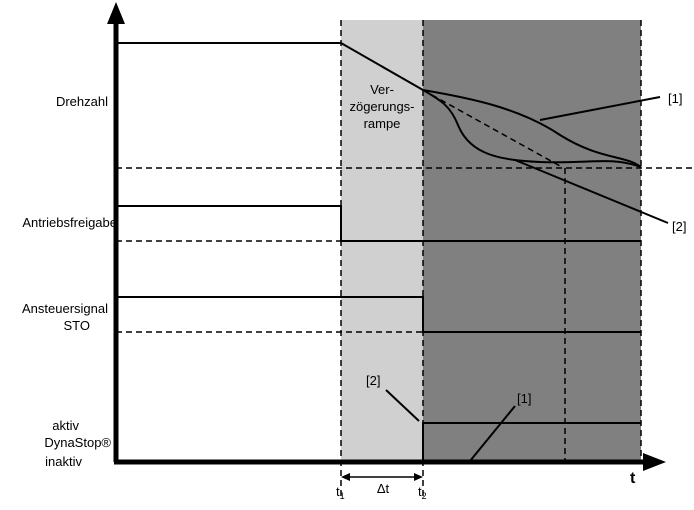 The image size is (694, 510). I want to click on dynastop-signal, so click(531, 442).